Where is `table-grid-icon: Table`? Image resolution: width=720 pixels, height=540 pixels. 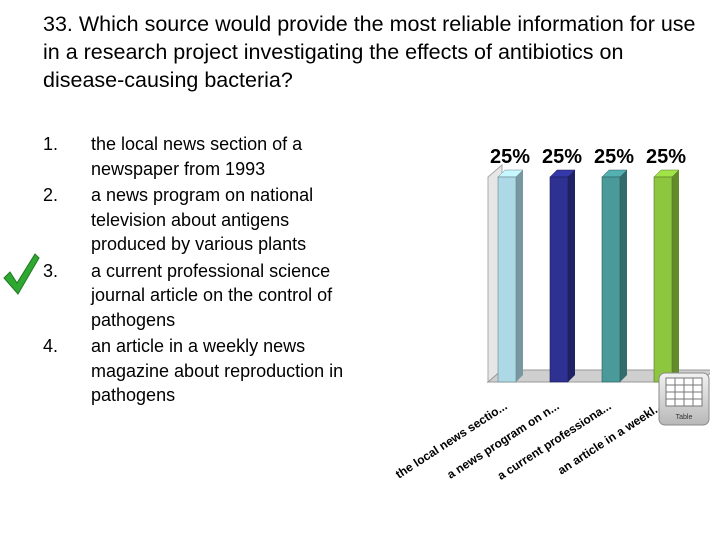
table-grid-icon: Table is located at coordinates (684, 399).